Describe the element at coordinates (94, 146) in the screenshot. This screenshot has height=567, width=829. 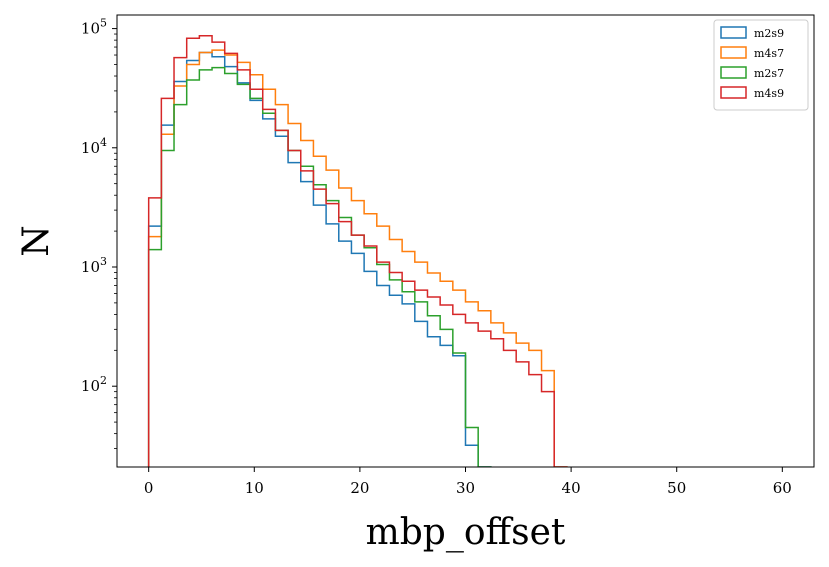
I see `y-tick-label: 10⁴` at that location.